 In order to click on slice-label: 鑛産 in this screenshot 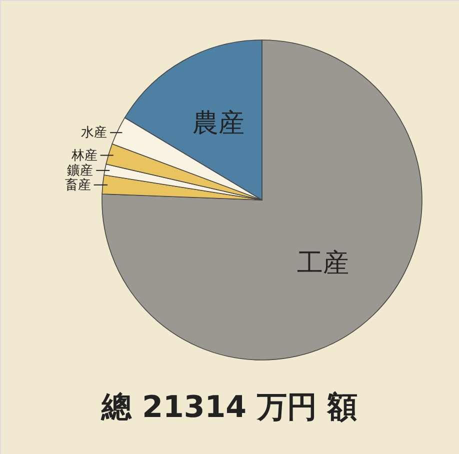, I will do `click(80, 170)`.